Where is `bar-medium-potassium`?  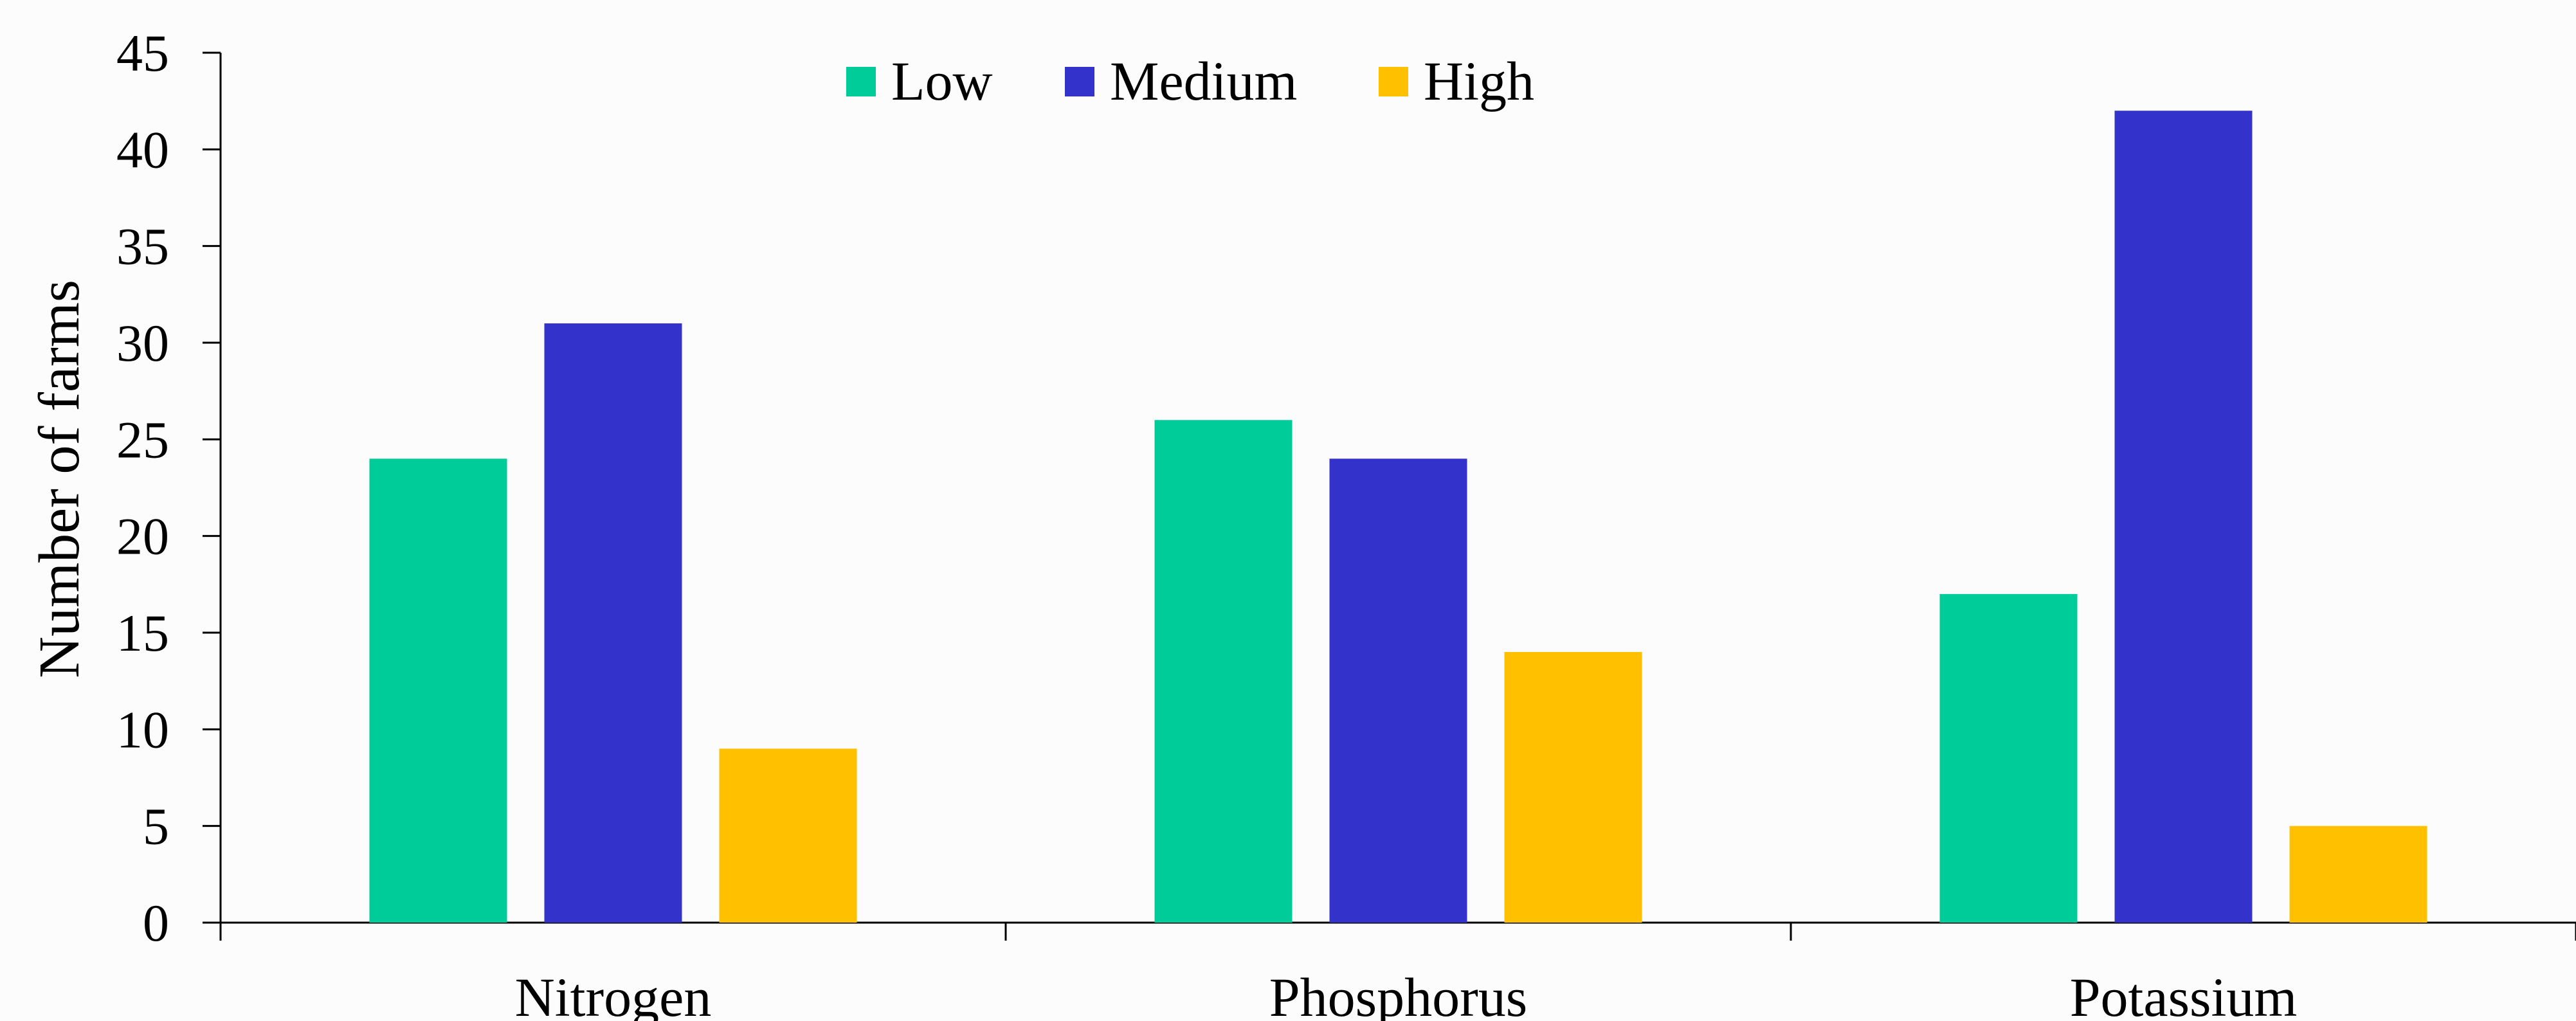 bar-medium-potassium is located at coordinates (2183, 517).